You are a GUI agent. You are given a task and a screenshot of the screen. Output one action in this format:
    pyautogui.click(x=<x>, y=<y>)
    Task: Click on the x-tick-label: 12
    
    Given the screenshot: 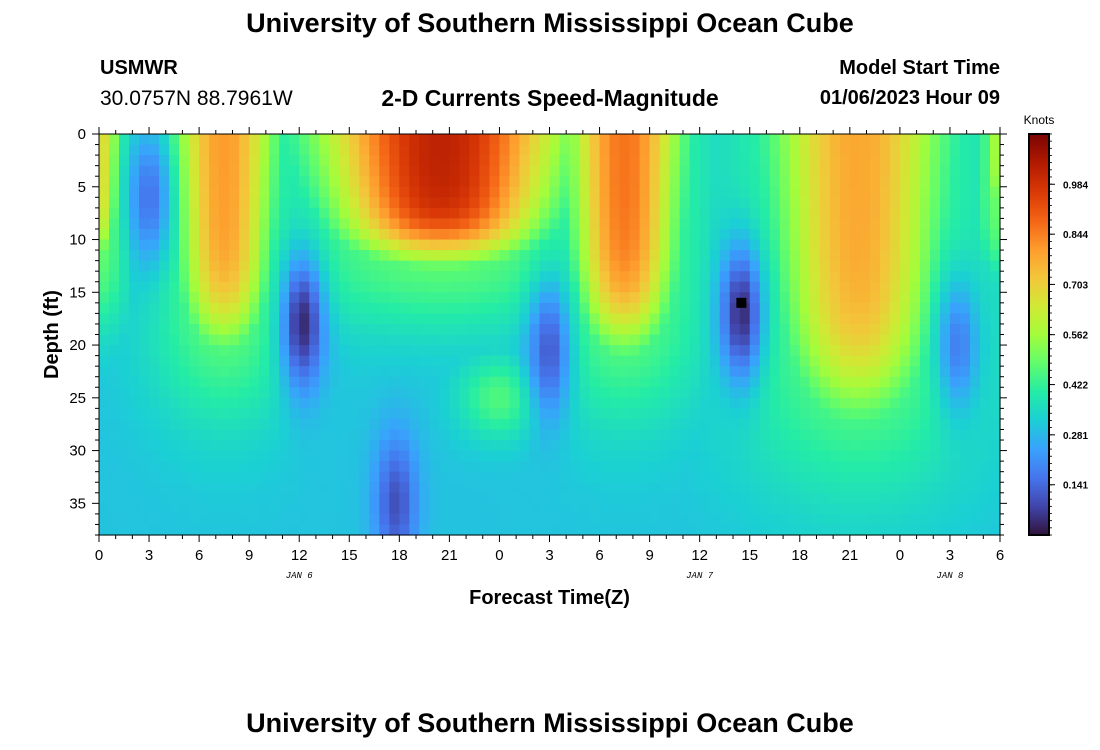 What is the action you would take?
    pyautogui.click(x=299, y=555)
    